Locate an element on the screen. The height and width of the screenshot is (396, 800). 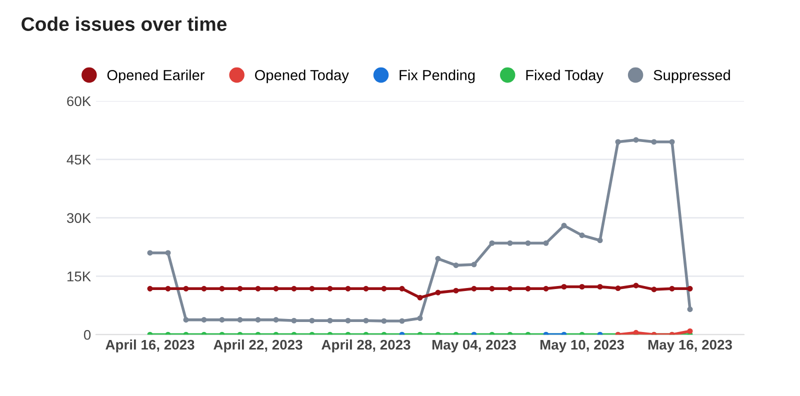
x-tick-label: May 16, 2023 is located at coordinates (690, 346).